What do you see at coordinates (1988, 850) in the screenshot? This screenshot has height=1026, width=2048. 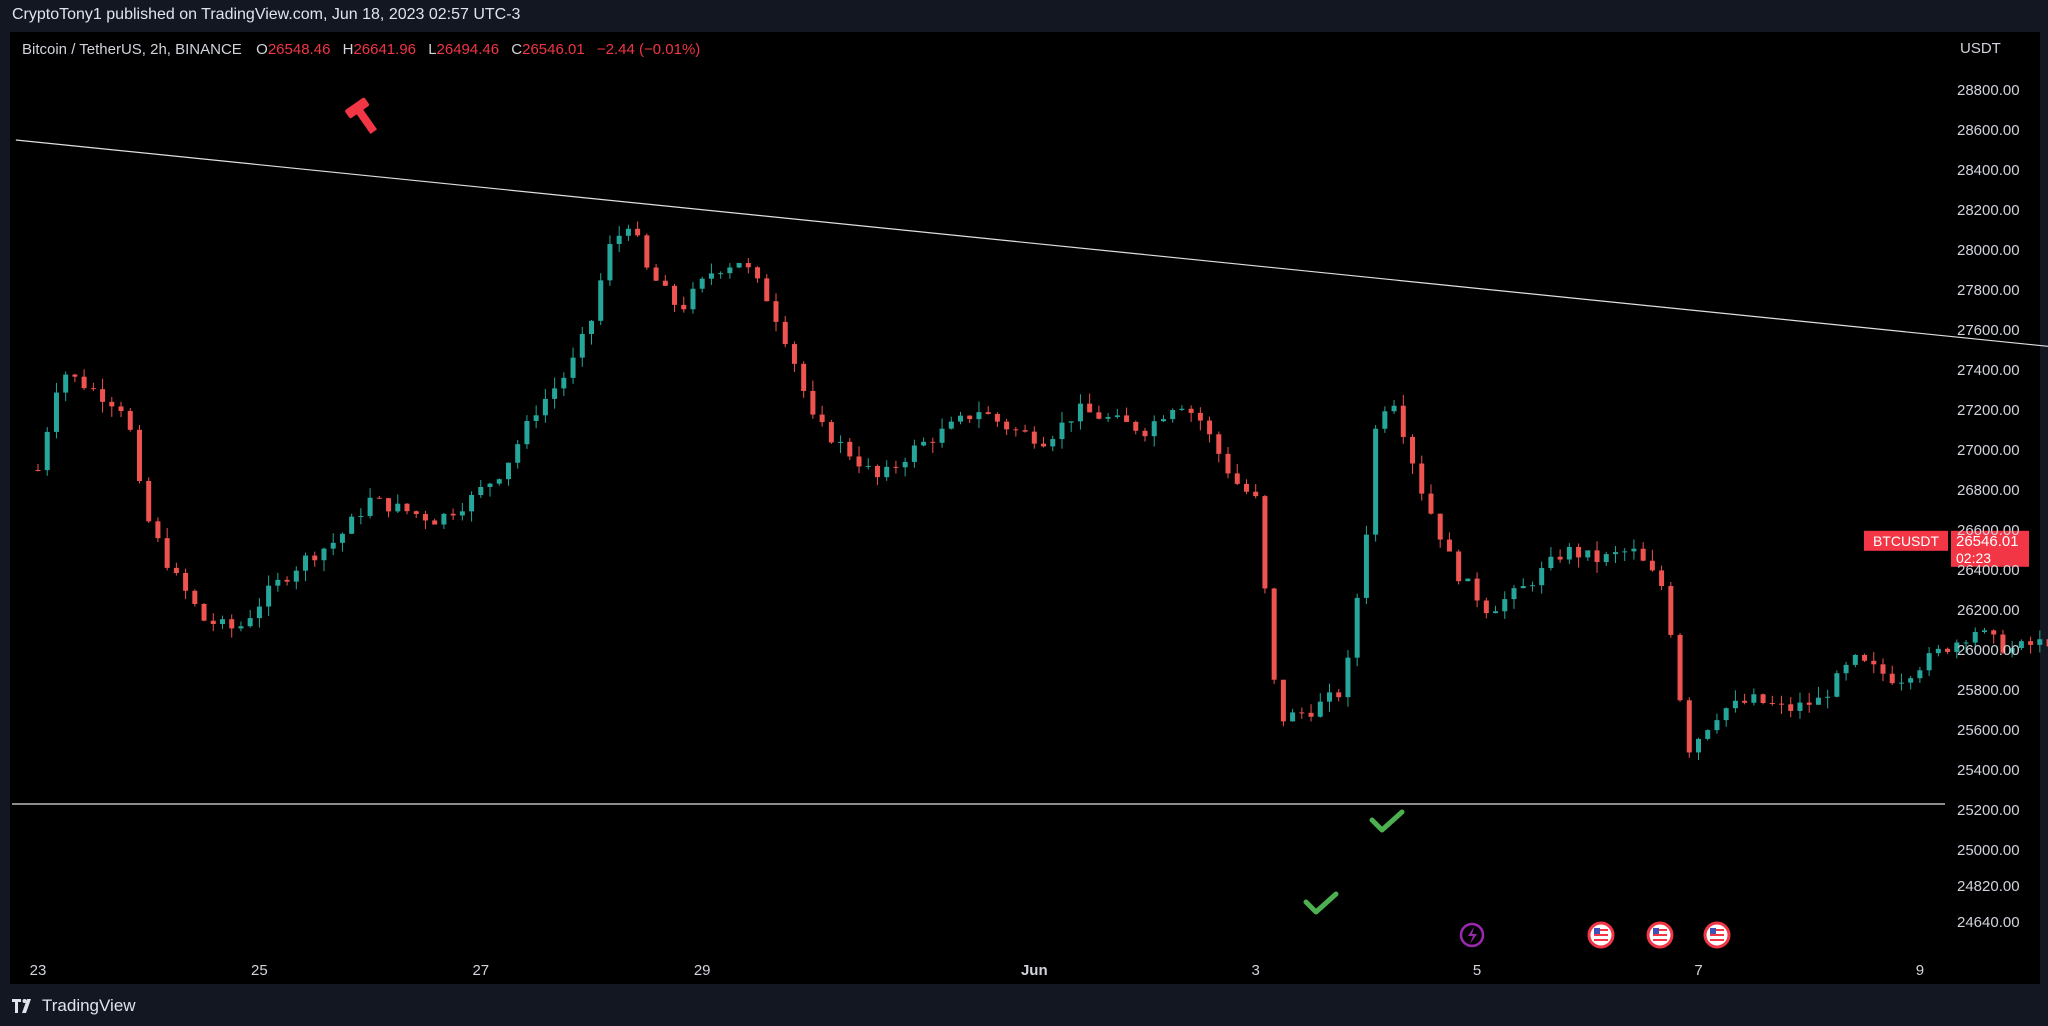 I see `y-tick-label: 25000.00` at bounding box center [1988, 850].